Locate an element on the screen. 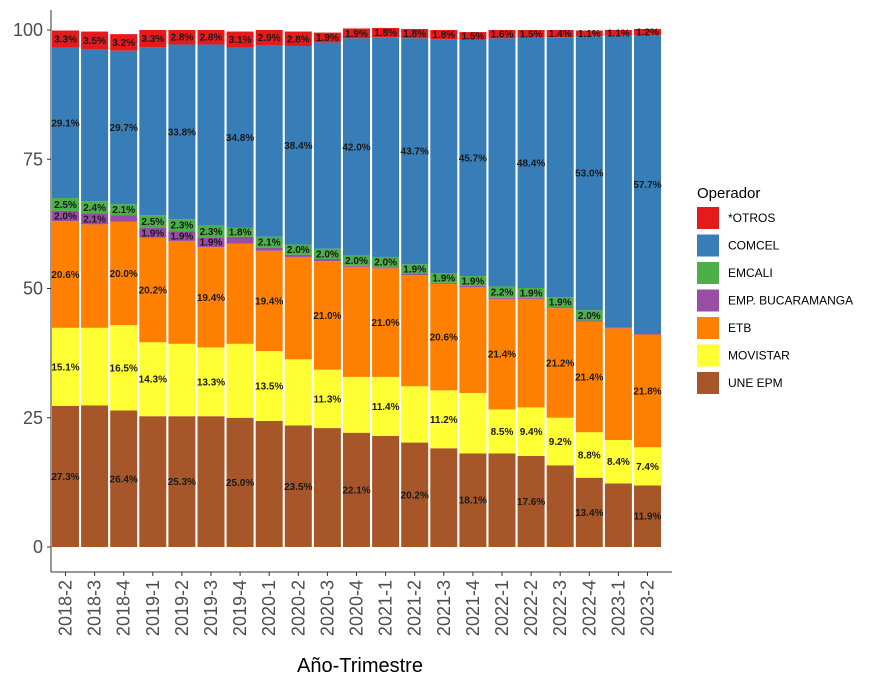 The height and width of the screenshot is (677, 870). data-label: 21.0% is located at coordinates (327, 316).